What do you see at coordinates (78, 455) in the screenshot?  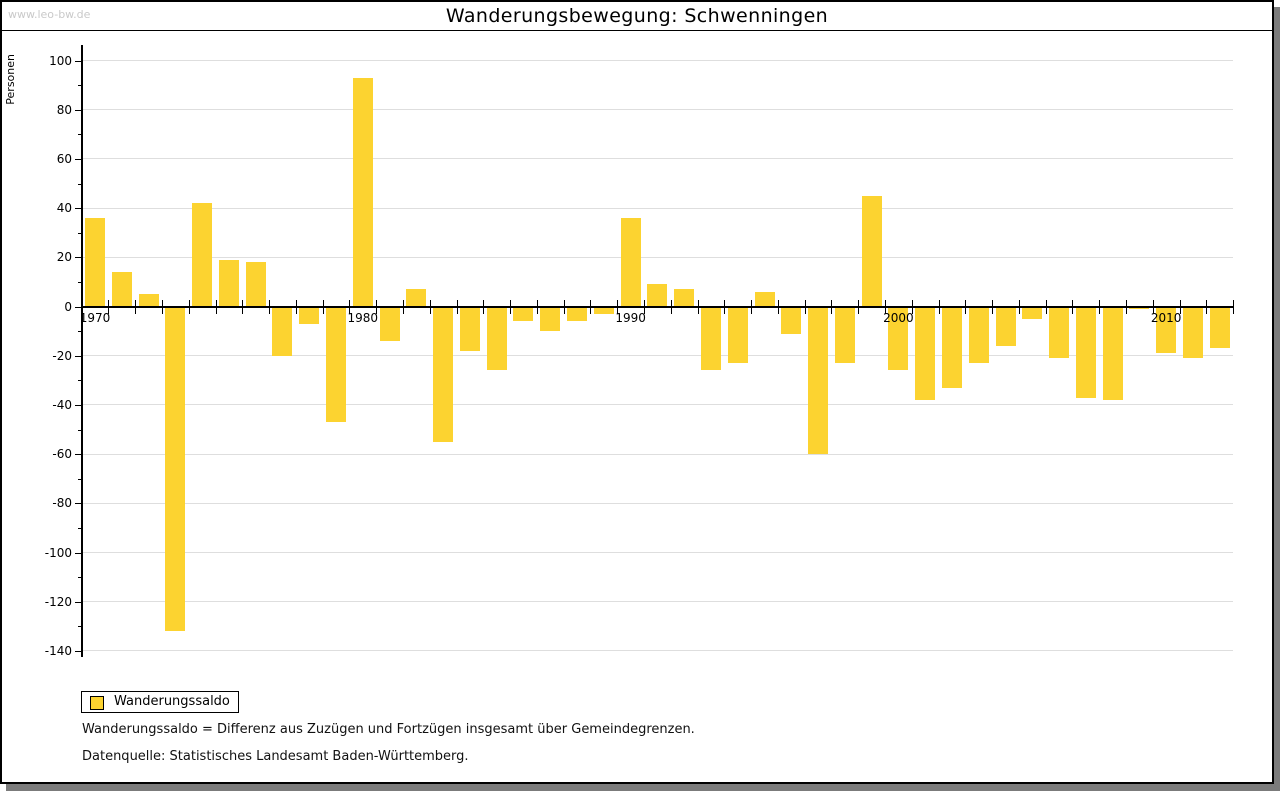 I see `y-major-tick--60` at bounding box center [78, 455].